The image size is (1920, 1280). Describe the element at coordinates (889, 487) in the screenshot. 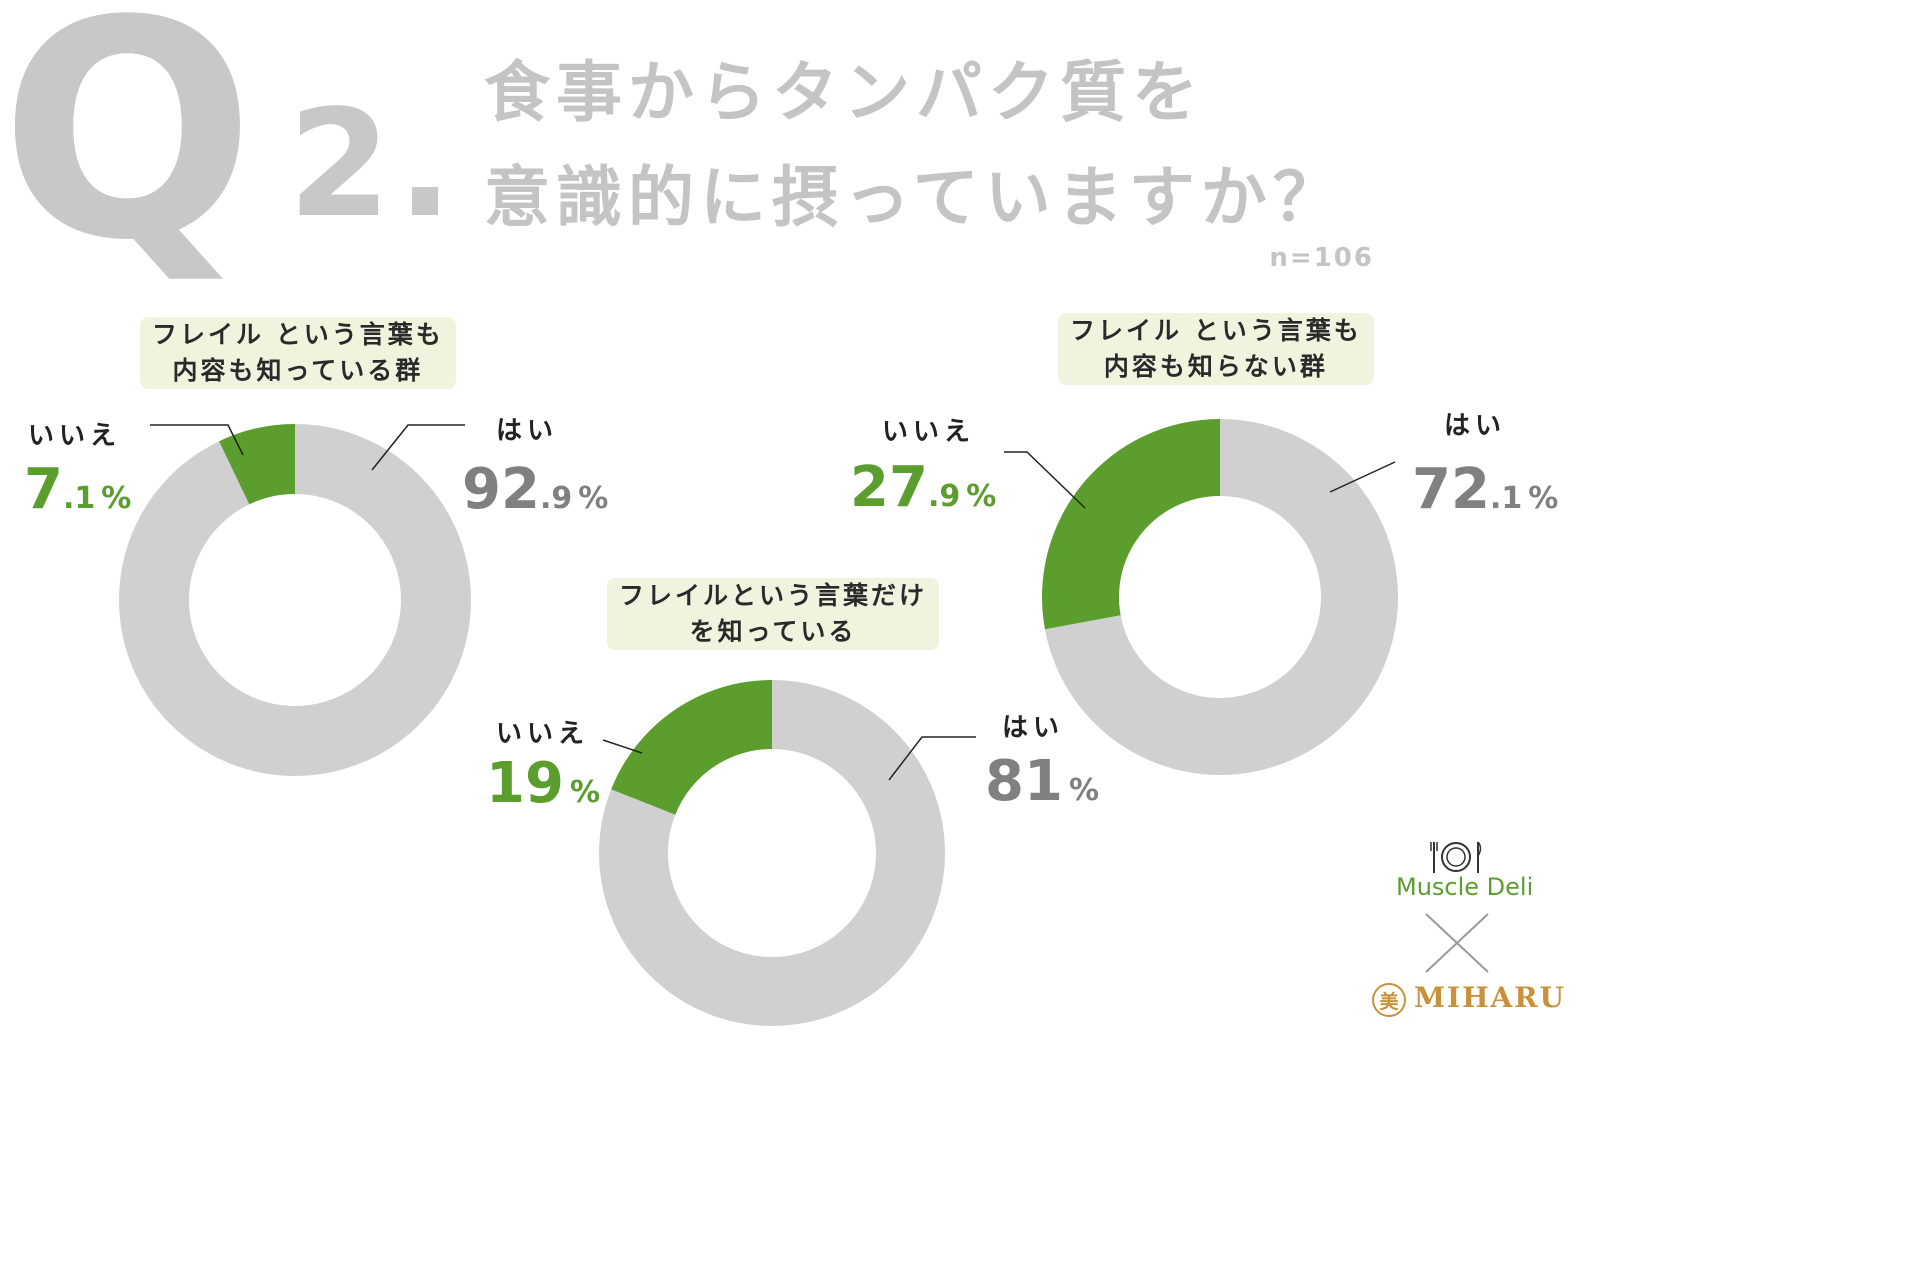

I see `chart-3-no-value-int: 27` at that location.